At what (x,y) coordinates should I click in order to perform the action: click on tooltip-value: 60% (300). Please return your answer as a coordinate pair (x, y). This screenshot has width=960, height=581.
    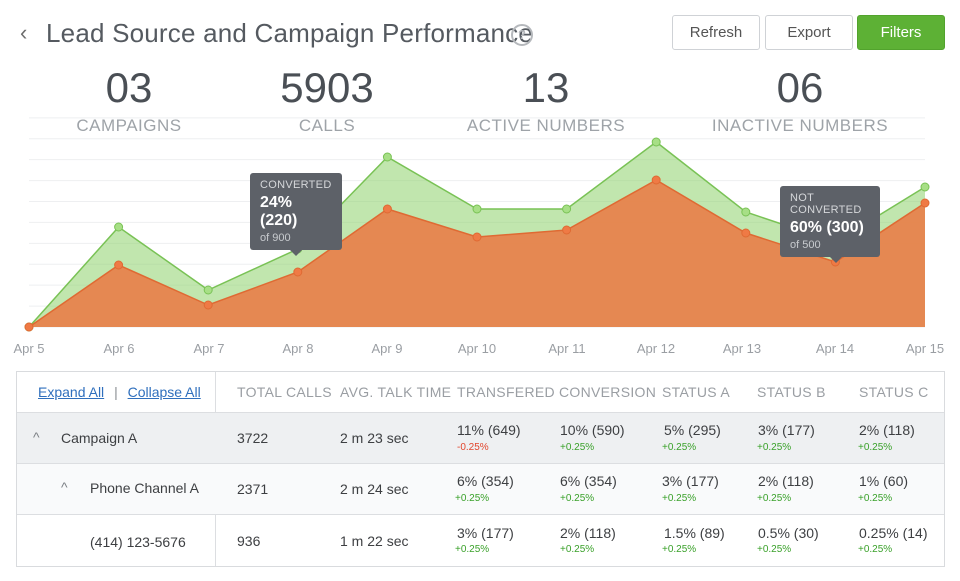
    Looking at the image, I should click on (827, 227).